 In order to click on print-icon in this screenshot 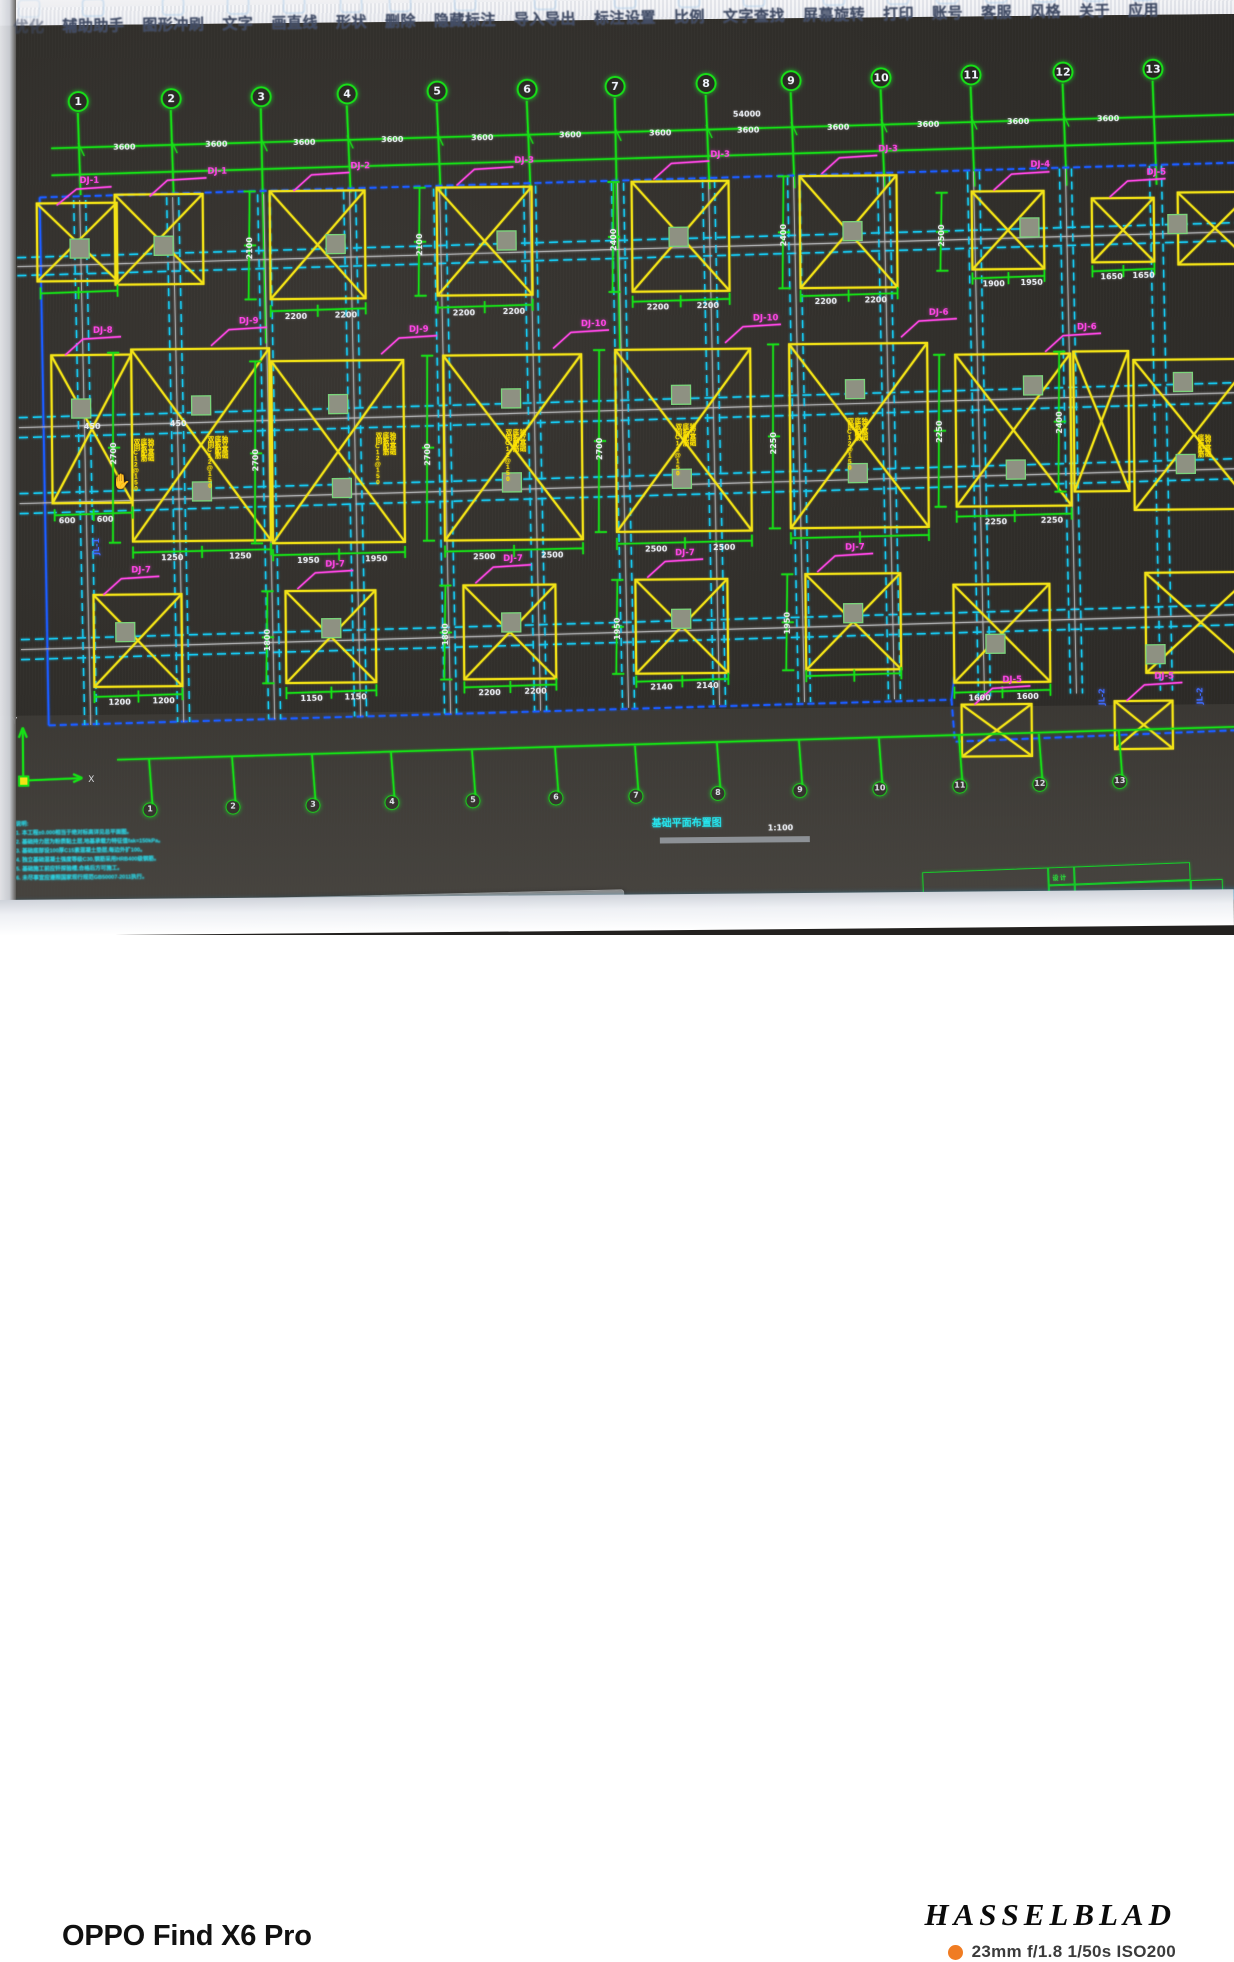, I will do `click(898, 2)`.